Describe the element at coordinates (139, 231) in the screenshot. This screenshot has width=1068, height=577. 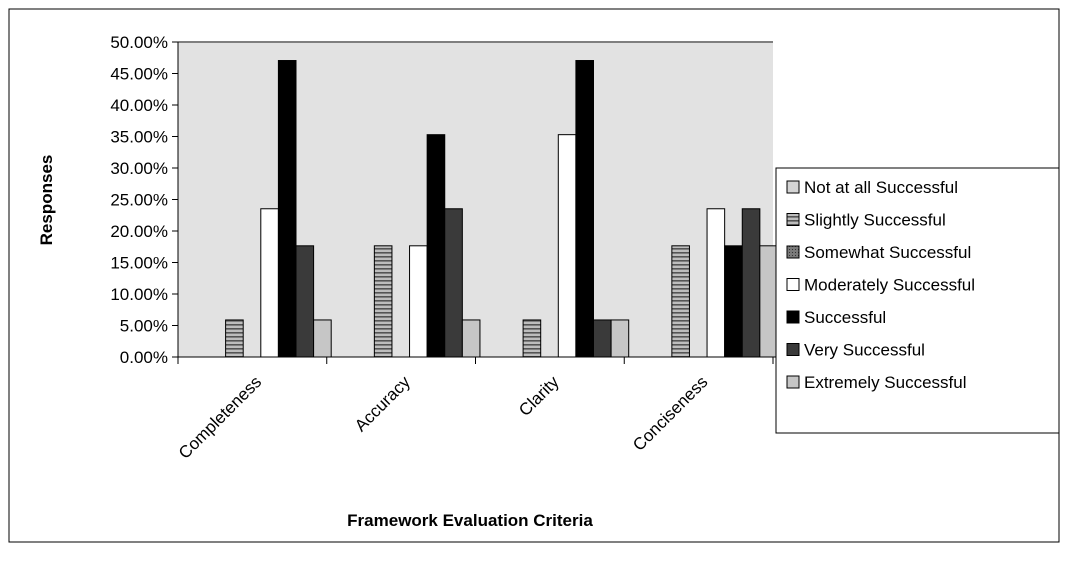
I see `y-tick-label: 20.00%` at that location.